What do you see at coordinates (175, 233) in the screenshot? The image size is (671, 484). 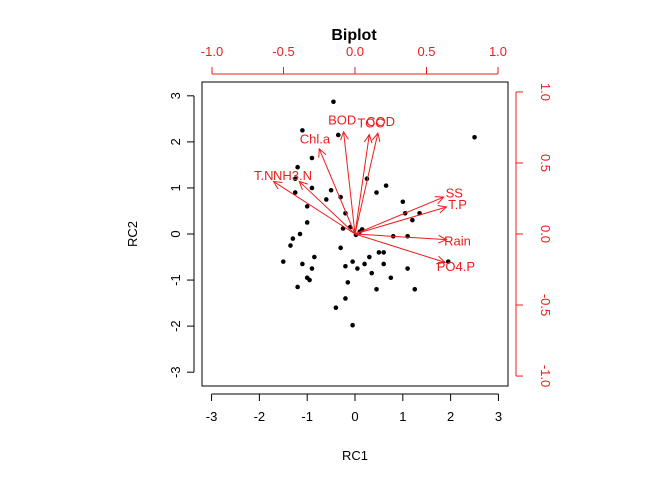 I see `left-tick-label: 0` at bounding box center [175, 233].